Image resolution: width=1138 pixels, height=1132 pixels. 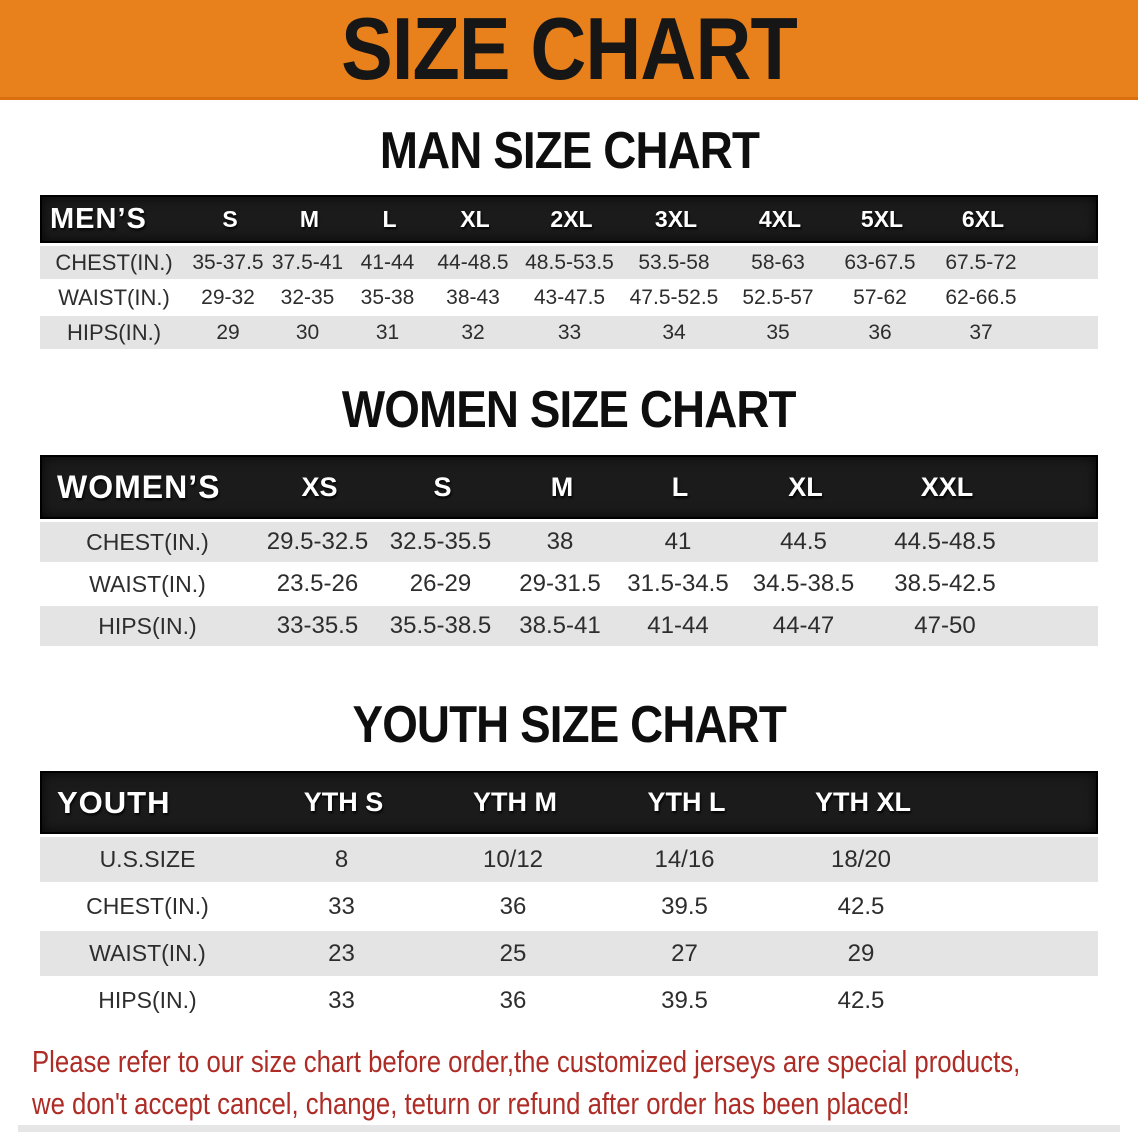 I want to click on table-title-cell: YOUTH, so click(x=114, y=802).